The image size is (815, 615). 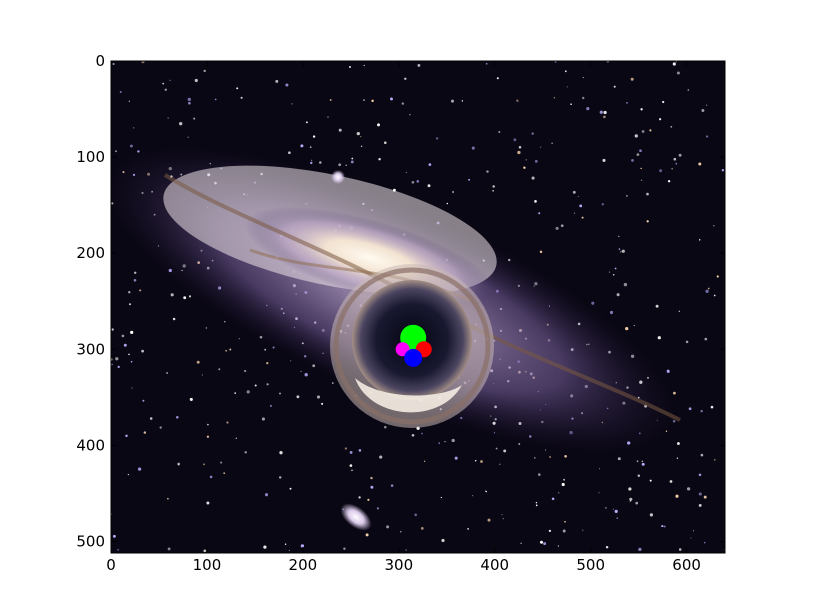 I want to click on x-tick-label: 300, so click(x=398, y=565).